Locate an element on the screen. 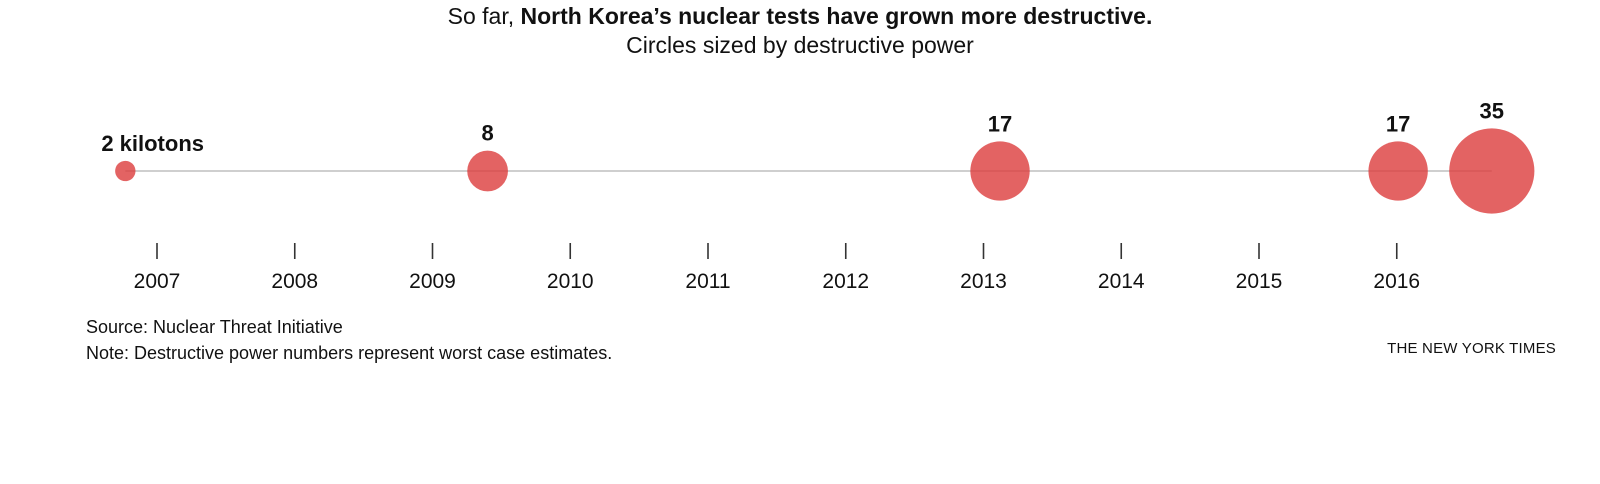 This screenshot has height=484, width=1600. chart-title-prefix: So far, is located at coordinates (484, 16).